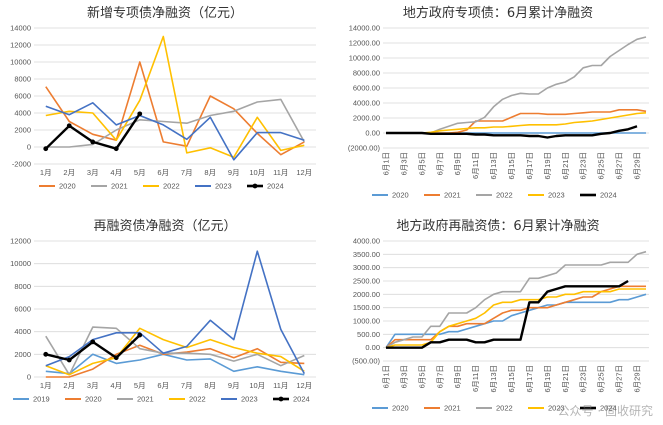 The height and width of the screenshot is (425, 663). I want to click on y-tick-label: 3500.00, so click(366, 254).